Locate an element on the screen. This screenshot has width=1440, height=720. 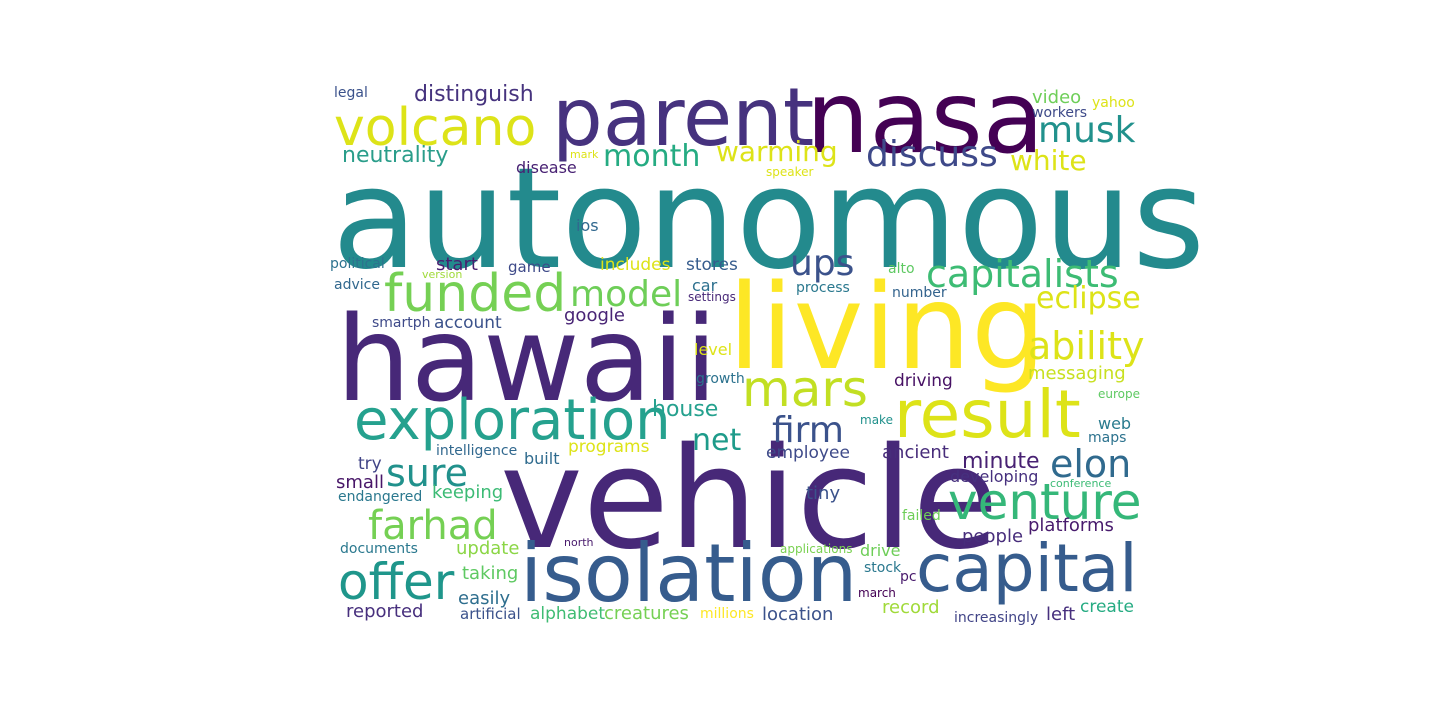
word-ancient: ancient is located at coordinates (915, 452).